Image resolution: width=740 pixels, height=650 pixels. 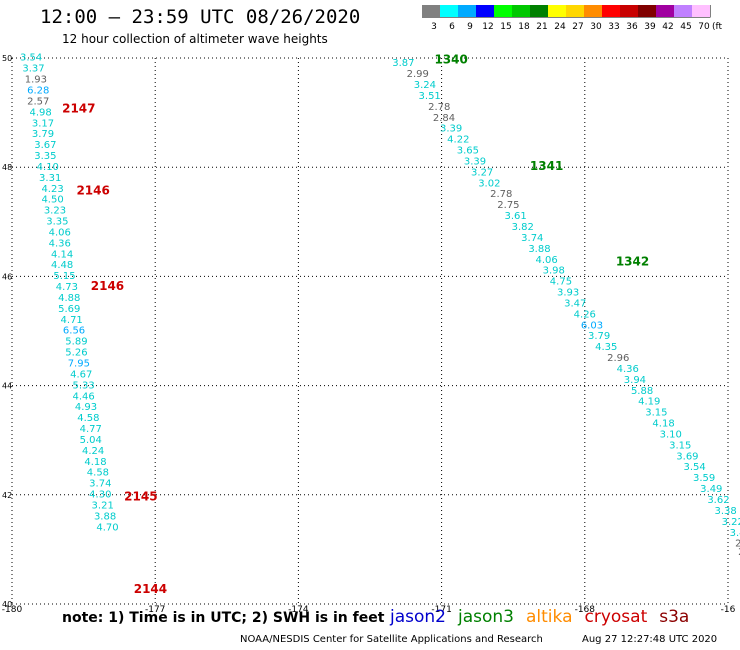 What do you see at coordinates (649, 402) in the screenshot?
I see `swh-value-label: 4.19` at bounding box center [649, 402].